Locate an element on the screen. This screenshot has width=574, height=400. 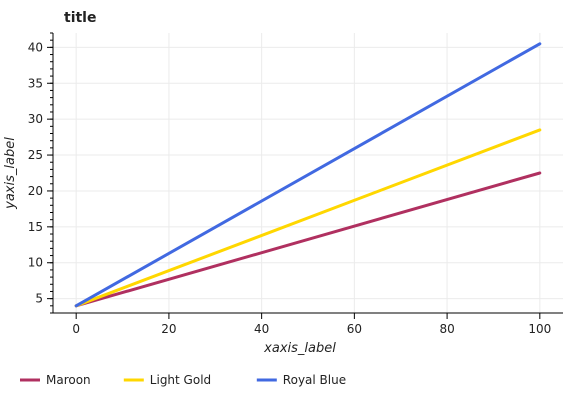
x-tick-label: 60 is located at coordinates (354, 329).